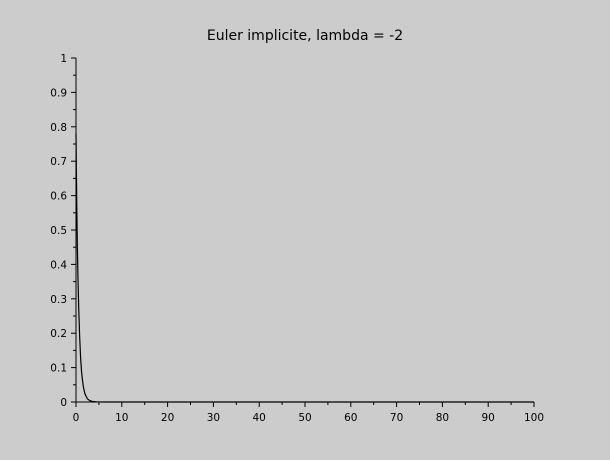  I want to click on x-tick-label: 90, so click(488, 418).